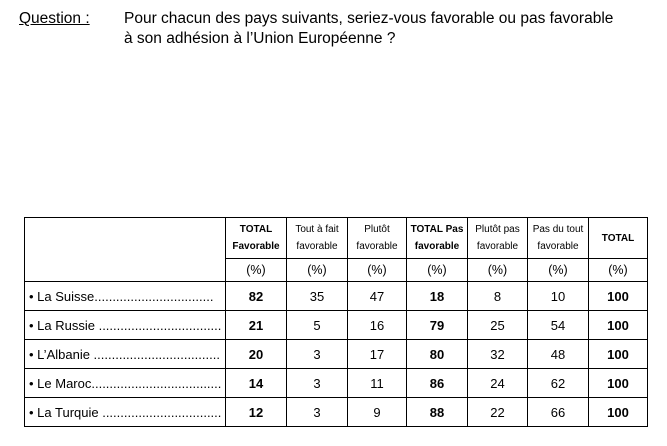 This screenshot has width=667, height=446. What do you see at coordinates (377, 270) in the screenshot?
I see `column-unit-2: (%)` at bounding box center [377, 270].